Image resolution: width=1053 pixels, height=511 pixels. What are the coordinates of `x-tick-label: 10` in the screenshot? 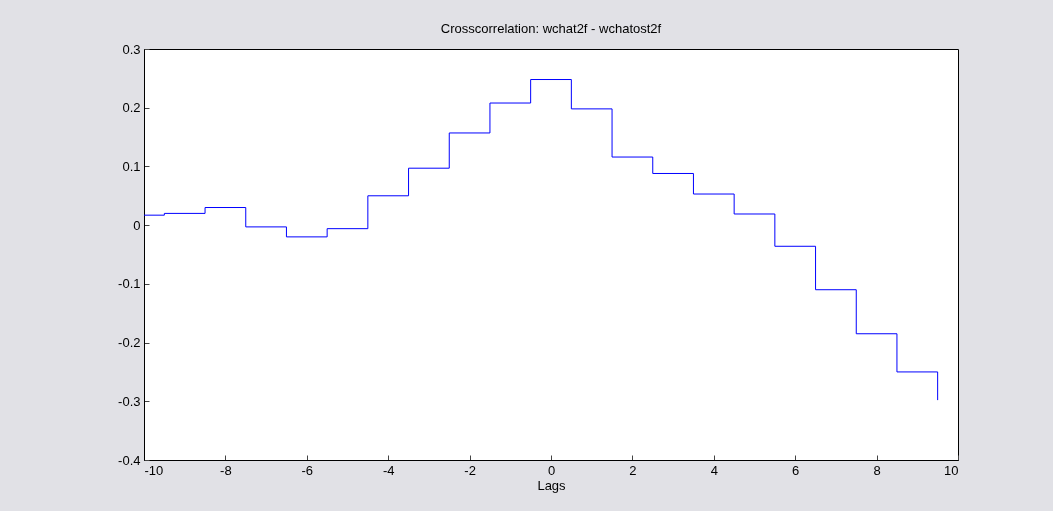 It's located at (951, 470).